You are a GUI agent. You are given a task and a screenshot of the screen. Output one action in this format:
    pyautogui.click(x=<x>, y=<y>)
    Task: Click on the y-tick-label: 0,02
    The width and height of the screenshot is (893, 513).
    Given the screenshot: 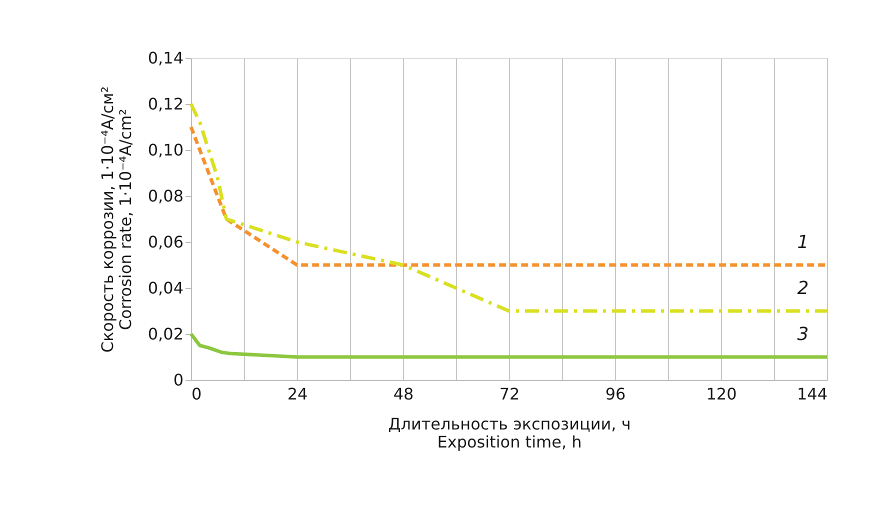 What is the action you would take?
    pyautogui.click(x=166, y=334)
    